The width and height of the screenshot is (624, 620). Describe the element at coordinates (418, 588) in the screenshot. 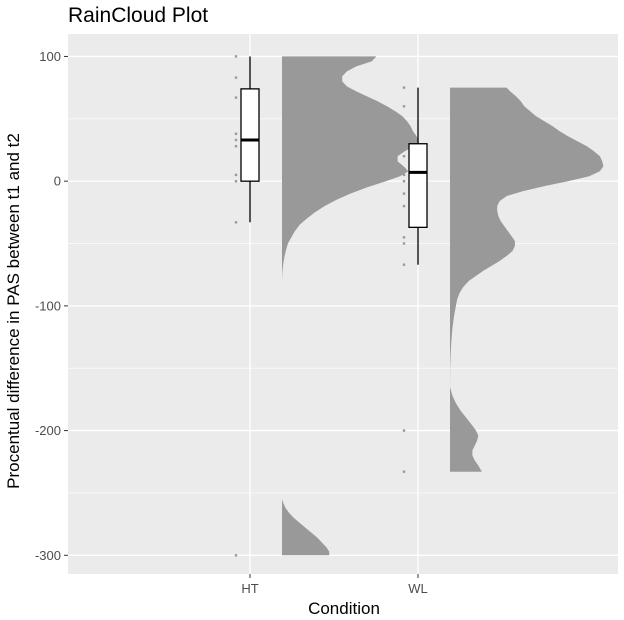

I see `x-tick-label-wl: WL` at that location.